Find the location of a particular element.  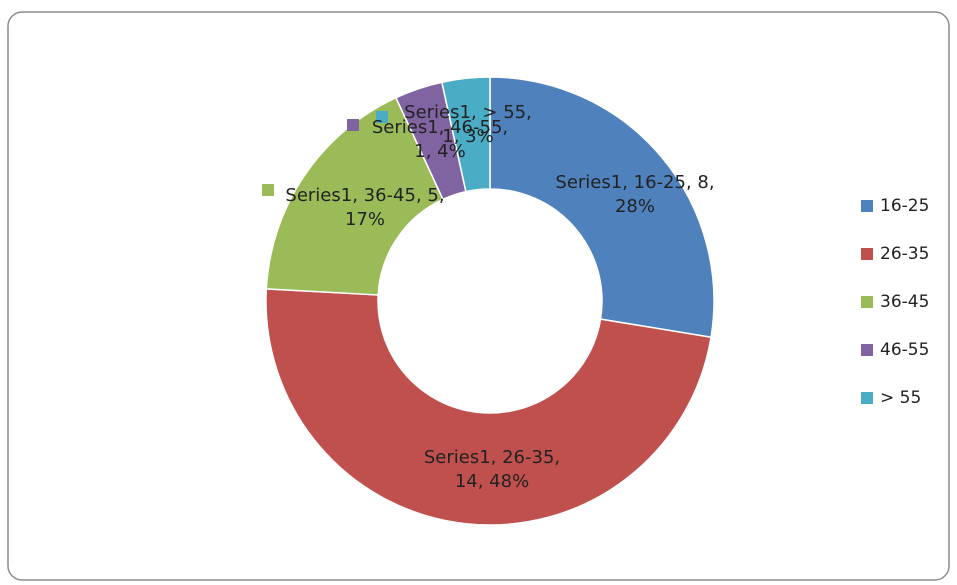

data-label: Series1, 26-35, 14, 48% is located at coordinates (492, 469).